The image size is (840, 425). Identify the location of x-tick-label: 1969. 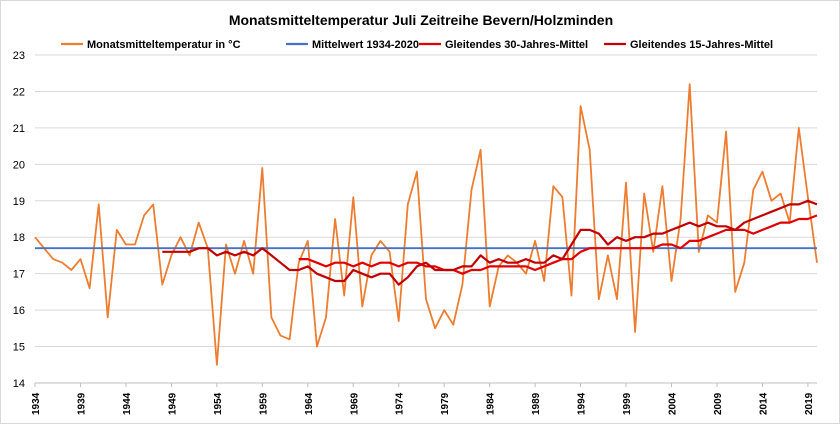
(354, 403).